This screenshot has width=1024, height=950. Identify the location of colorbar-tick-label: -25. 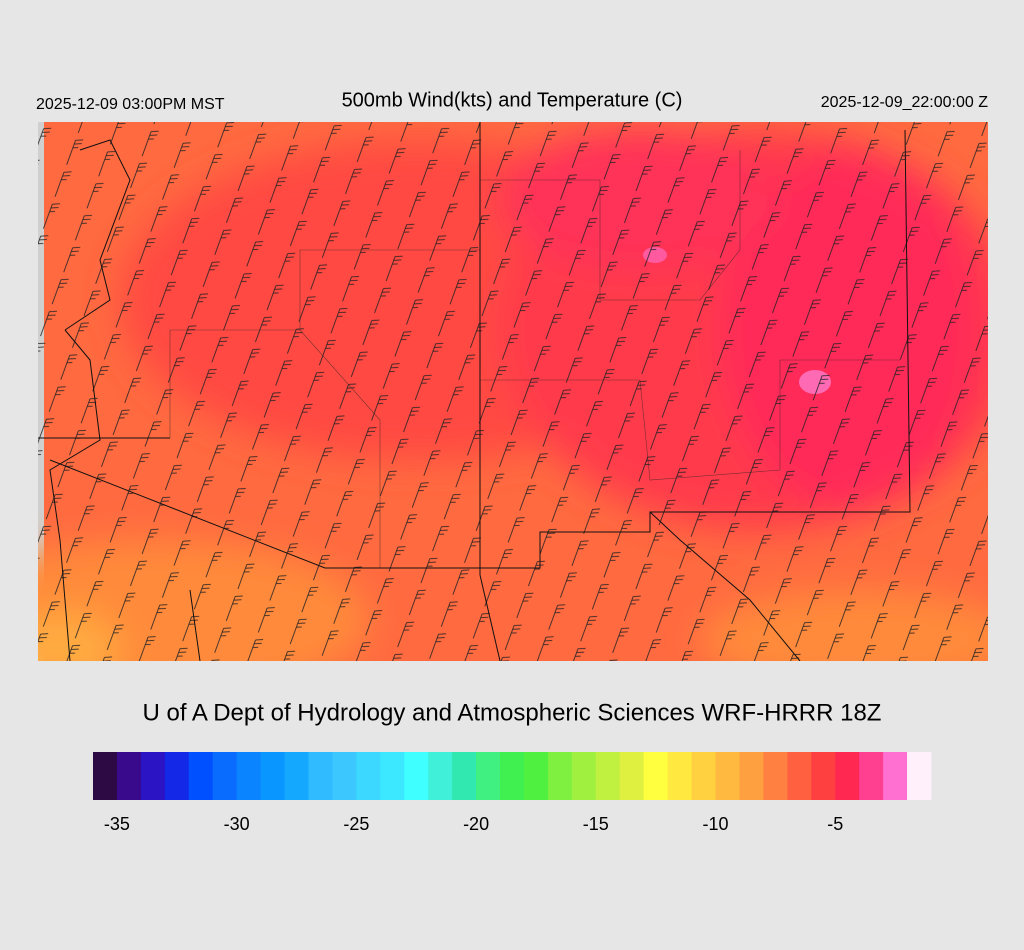
(356, 824).